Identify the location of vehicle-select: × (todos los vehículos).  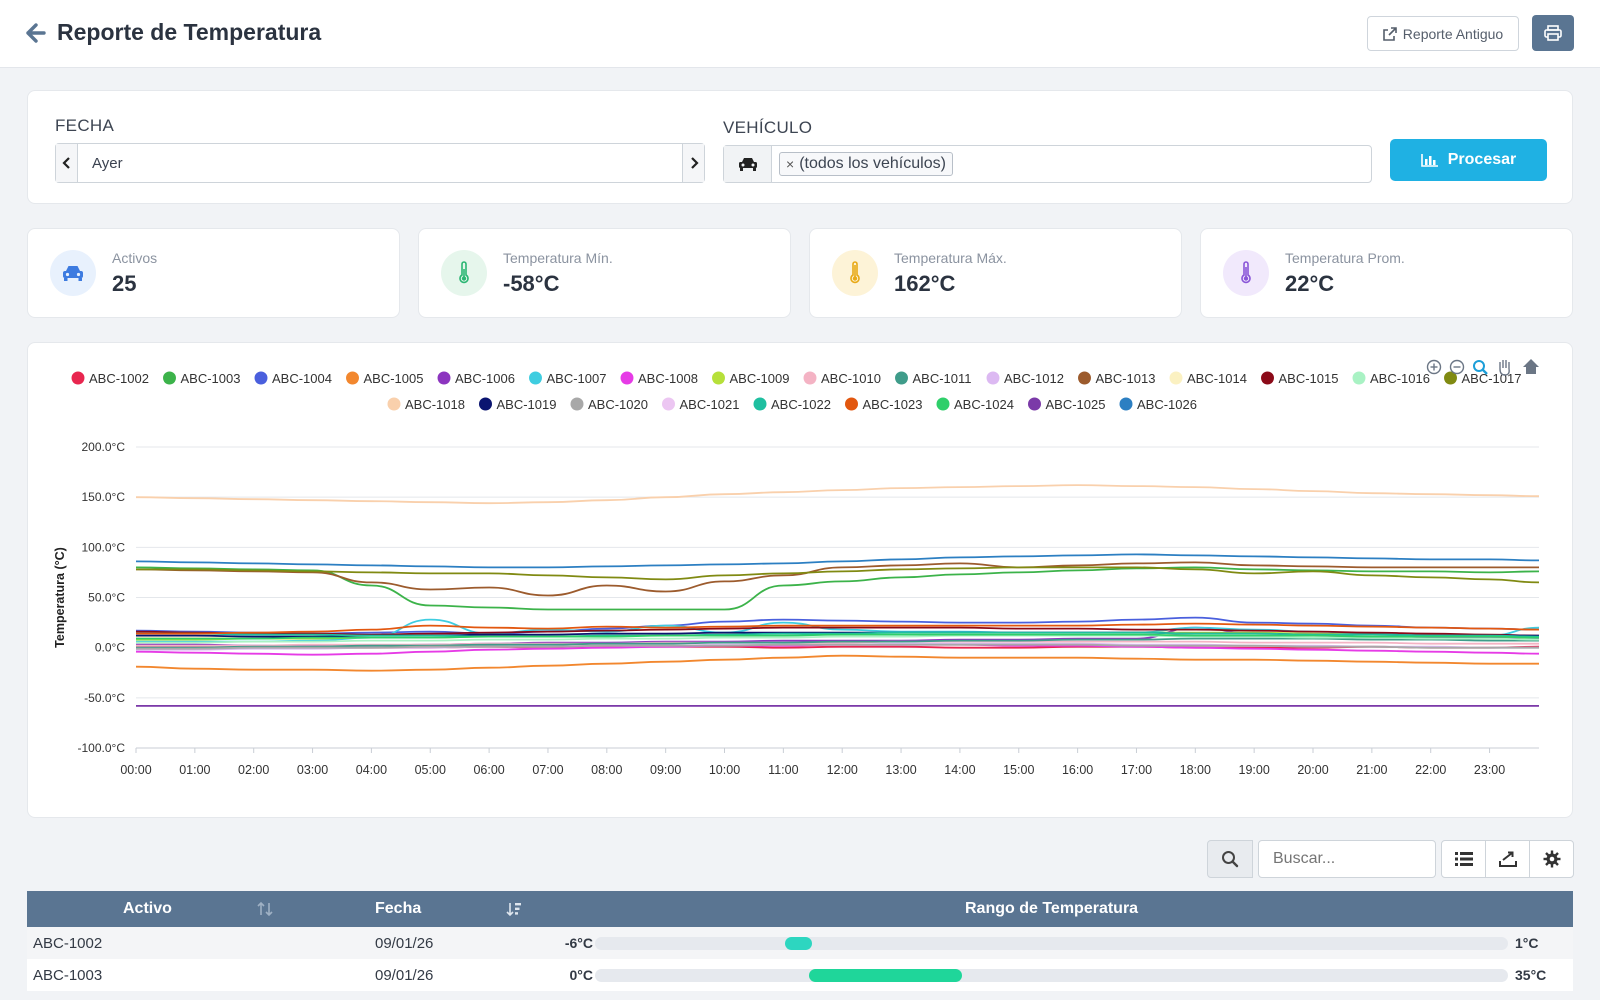
(1047, 164).